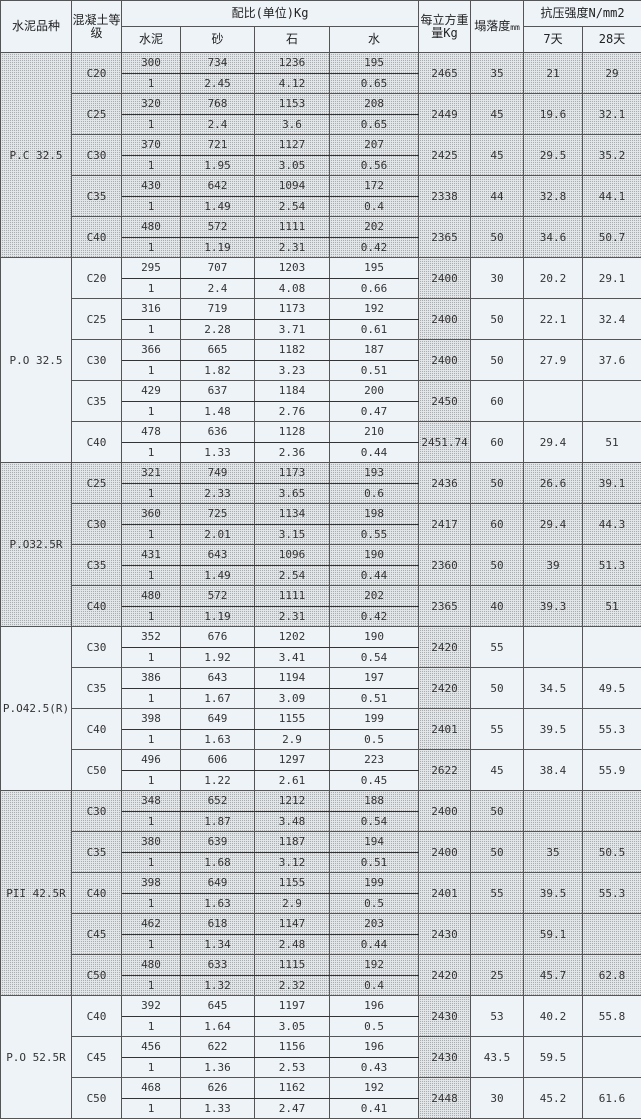  I want to click on cement-kg-cell: 480, so click(151, 965).